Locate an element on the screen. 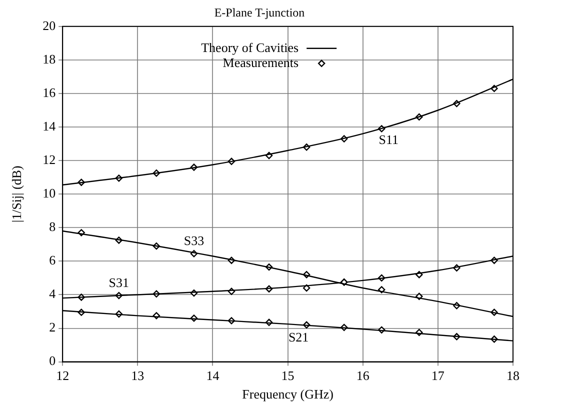 Image resolution: width=563 pixels, height=405 pixels. x-tick-label: 17 is located at coordinates (438, 376).